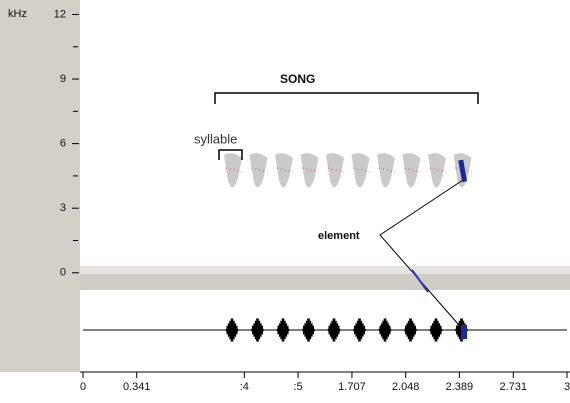  Describe the element at coordinates (352, 387) in the screenshot. I see `x-tick-label: 1.707` at that location.